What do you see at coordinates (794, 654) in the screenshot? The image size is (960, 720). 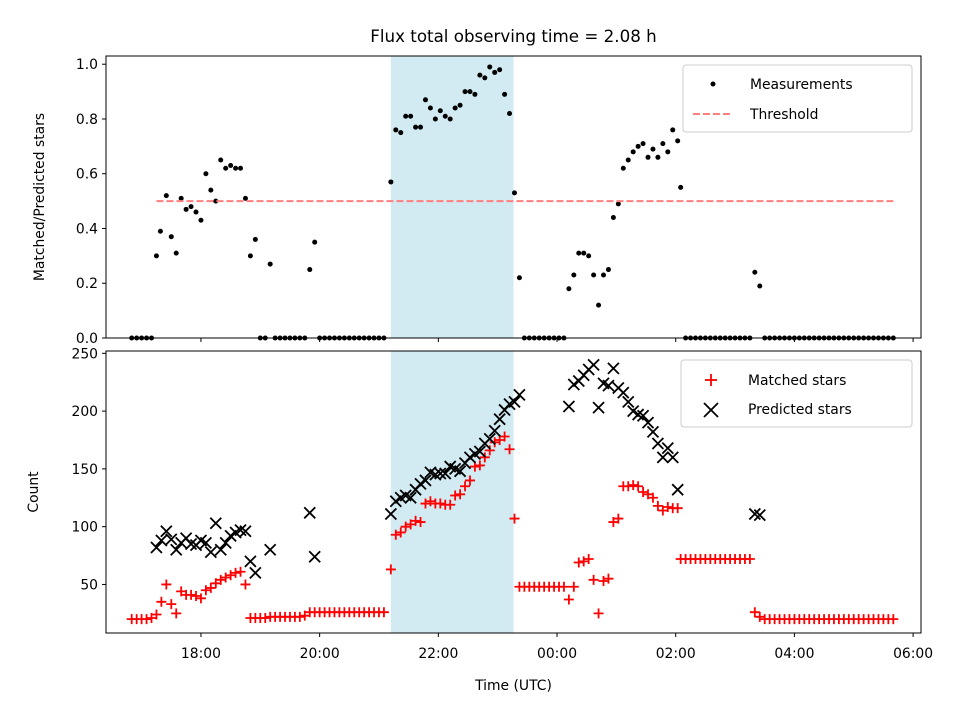 I see `bottom-x-tick-label: 04:00` at bounding box center [794, 654].